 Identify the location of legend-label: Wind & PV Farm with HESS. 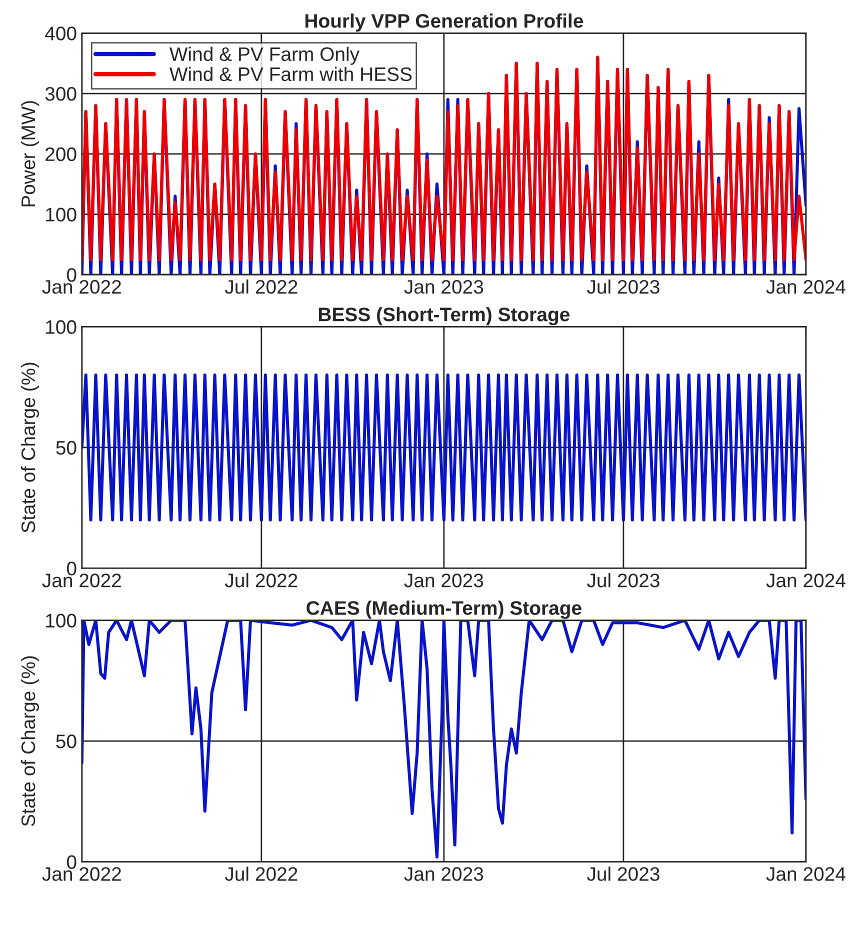
(290, 74).